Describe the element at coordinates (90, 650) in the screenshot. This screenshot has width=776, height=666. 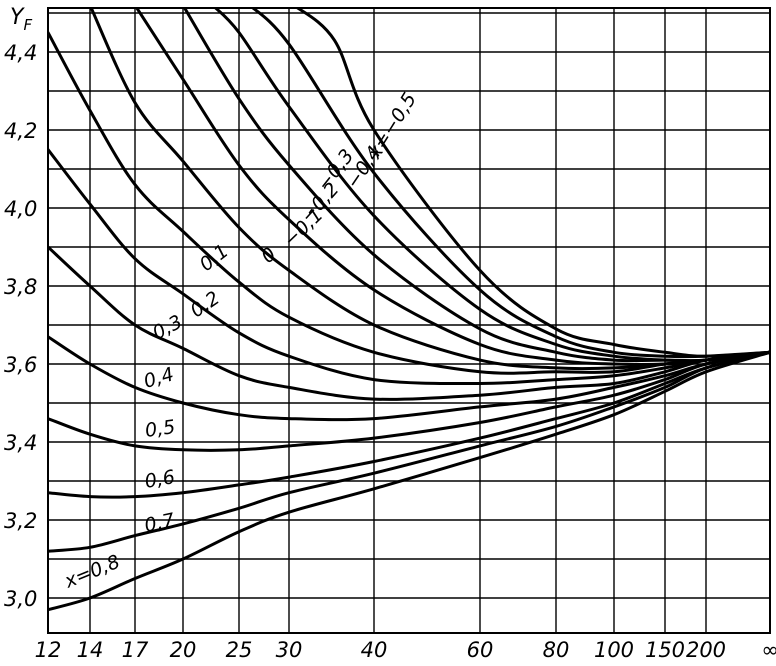
I see `x-tick-label: 14` at that location.